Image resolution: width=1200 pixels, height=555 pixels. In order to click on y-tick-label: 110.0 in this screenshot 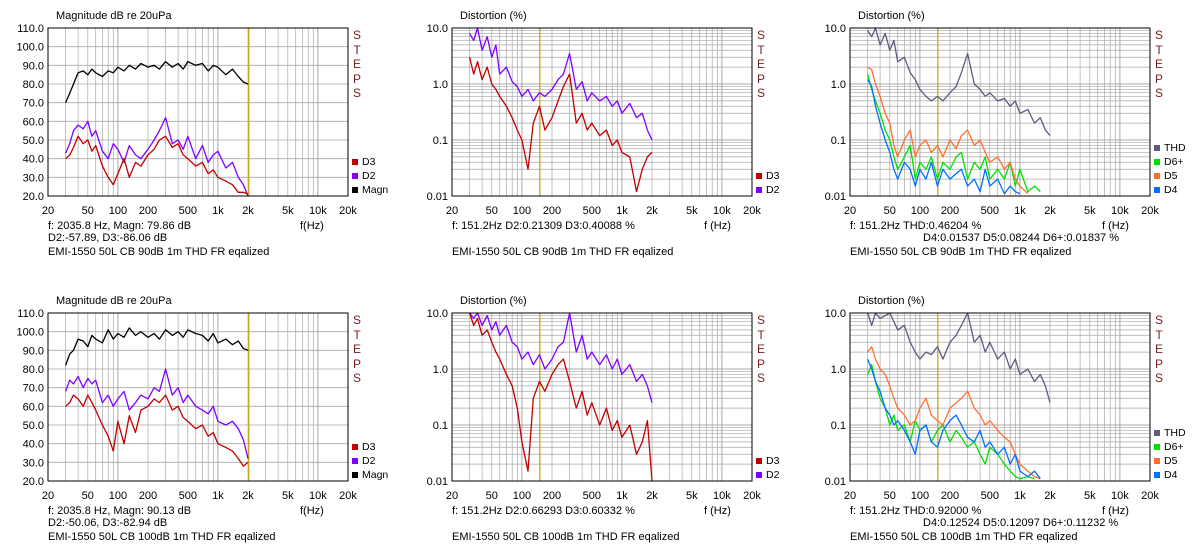, I will do `click(30, 29)`.